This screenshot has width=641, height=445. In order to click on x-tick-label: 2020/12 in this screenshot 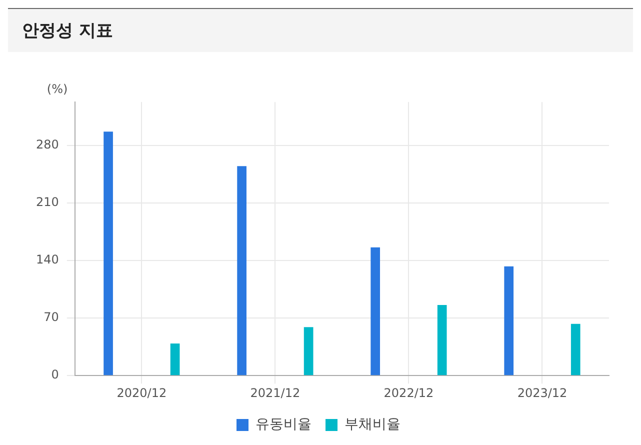, I will do `click(141, 393)`.